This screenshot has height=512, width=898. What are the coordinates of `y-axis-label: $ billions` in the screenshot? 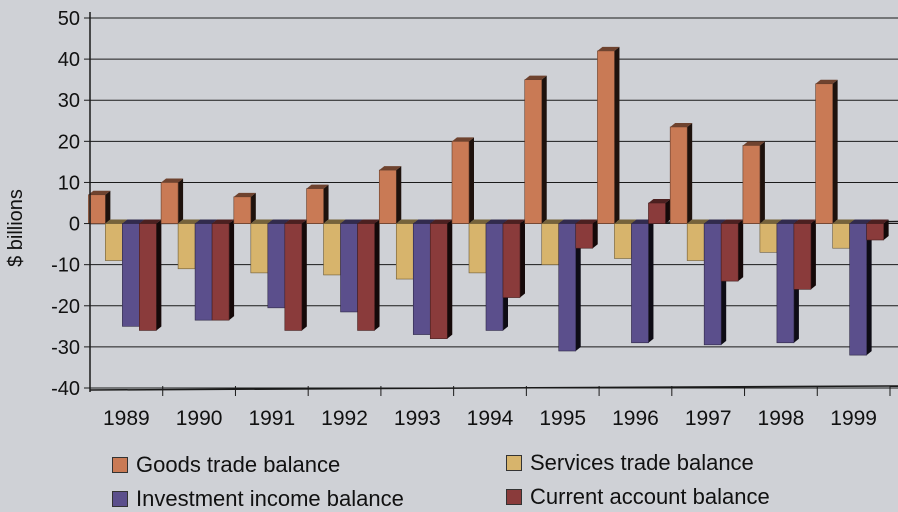 It's located at (16, 228).